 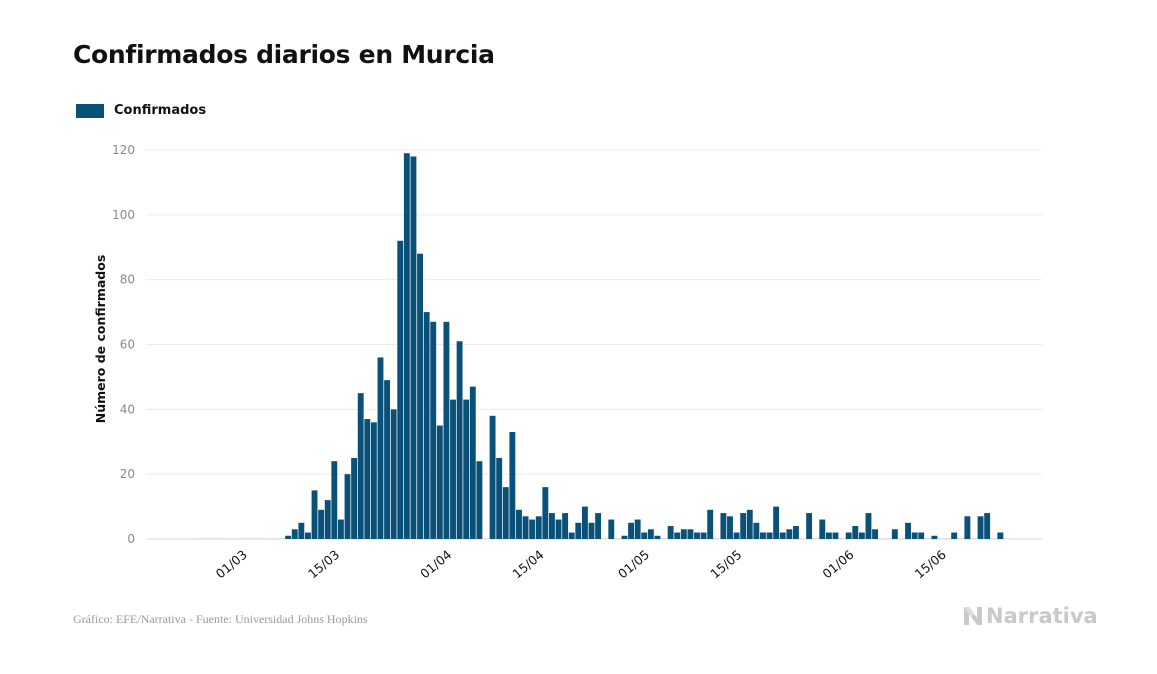 I want to click on brand: Narrativa, so click(x=1030, y=616).